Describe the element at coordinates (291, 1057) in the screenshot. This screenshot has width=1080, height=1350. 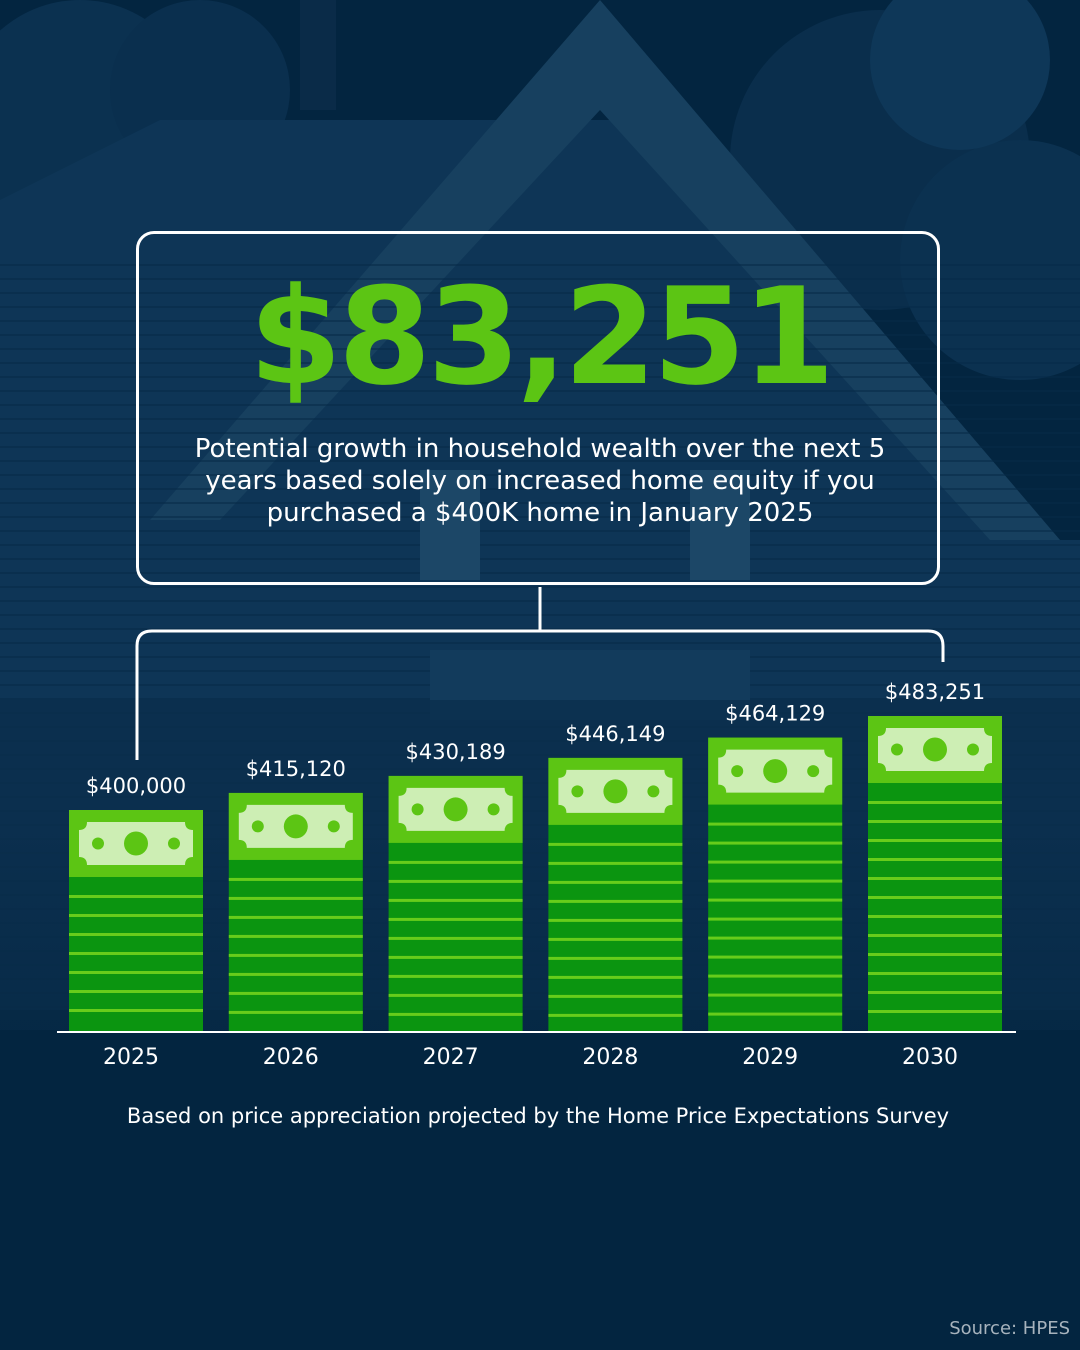
I see `category-label-2026: 2026` at that location.